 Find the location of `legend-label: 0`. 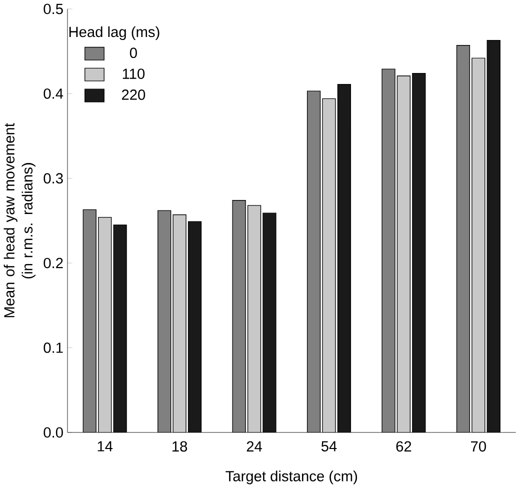

legend-label: 0 is located at coordinates (133, 53).